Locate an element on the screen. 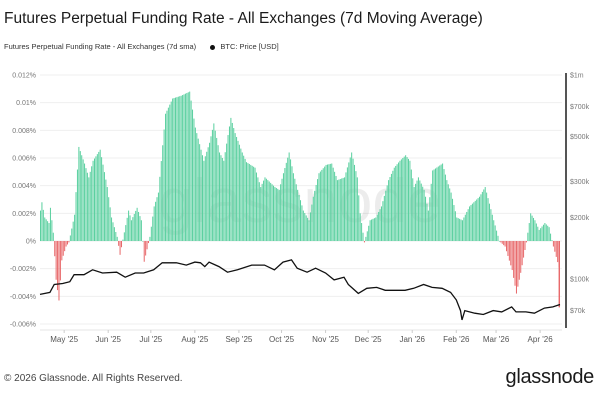 Image resolution: width=600 pixels, height=400 pixels. x-tick-label: Oct '25 is located at coordinates (282, 339).